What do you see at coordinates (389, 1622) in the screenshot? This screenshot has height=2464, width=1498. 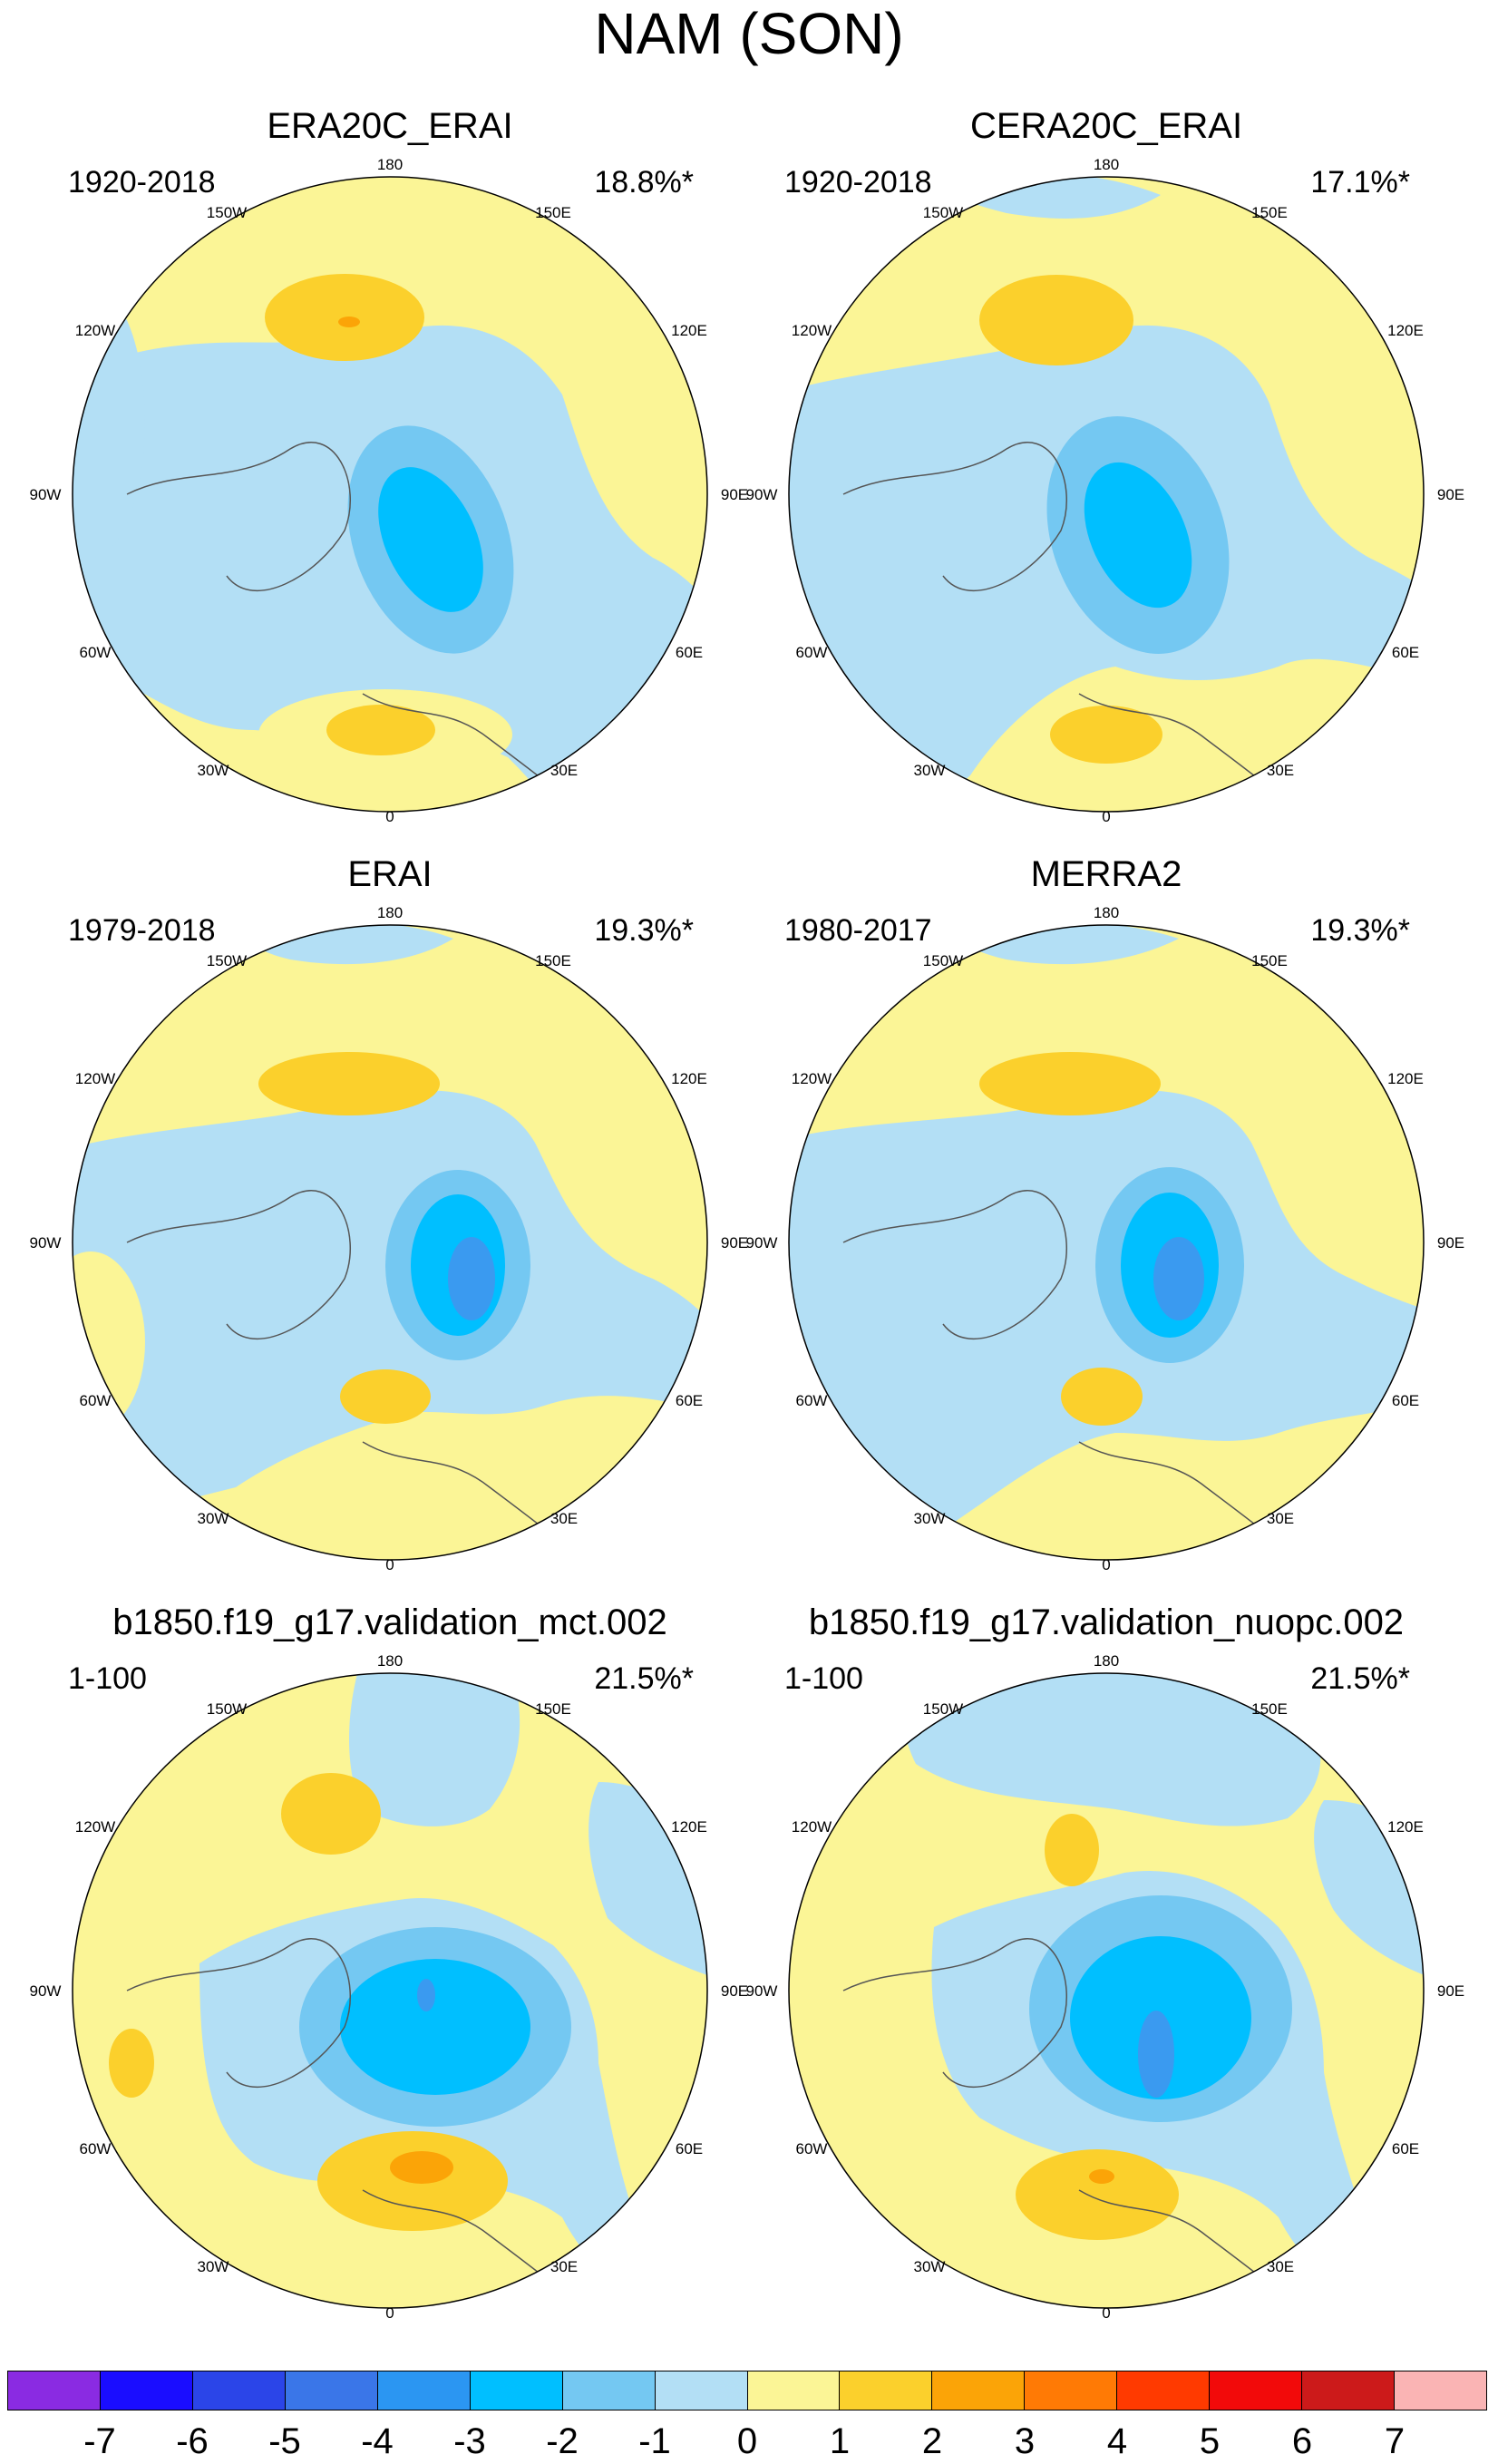 I see `panel-title: b1850.f19_g17.validation_mct.002` at bounding box center [389, 1622].